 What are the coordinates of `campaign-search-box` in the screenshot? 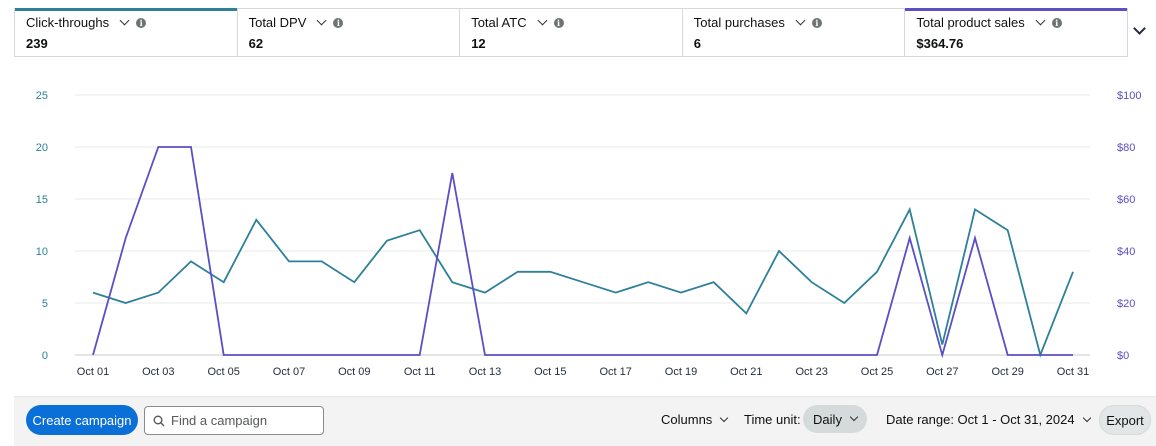 It's located at (234, 420).